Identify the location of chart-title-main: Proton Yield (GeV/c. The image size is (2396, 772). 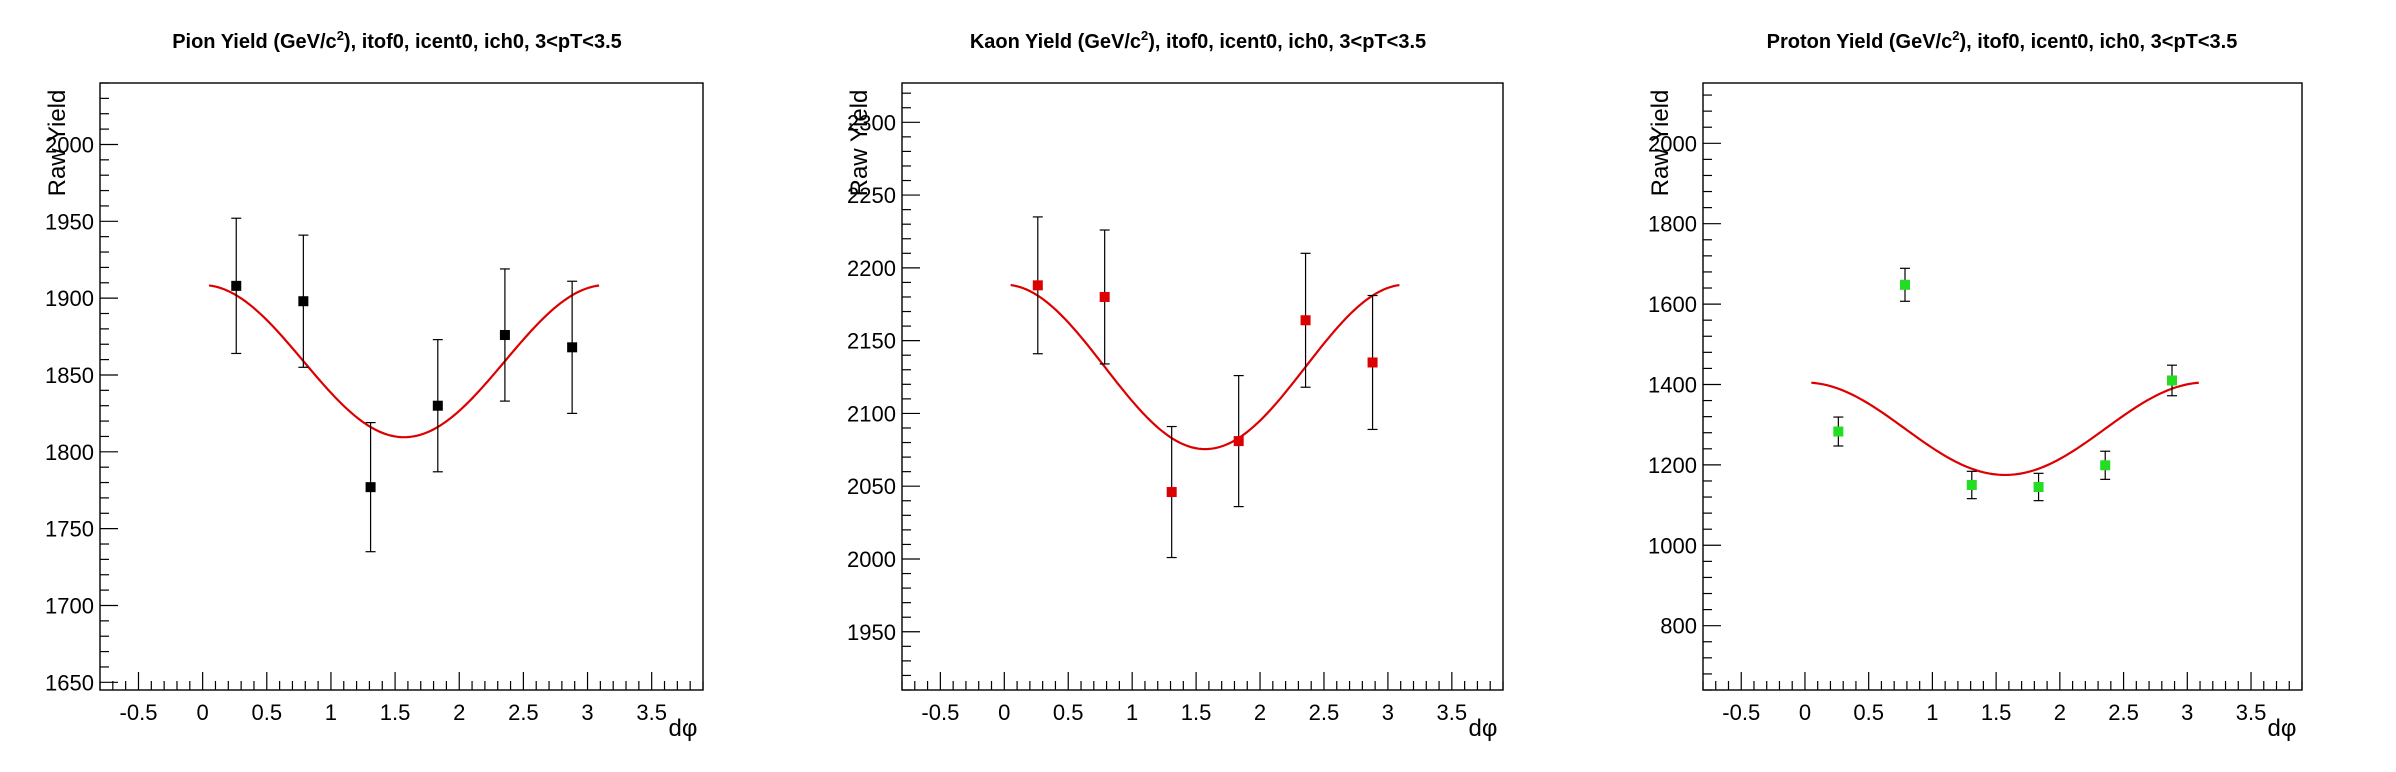
(1860, 42).